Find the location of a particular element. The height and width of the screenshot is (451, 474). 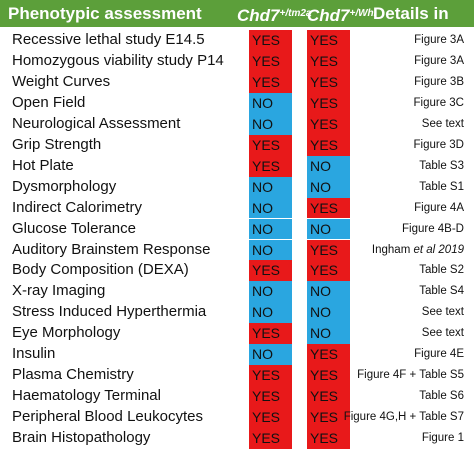

assay-name: Dysmorphology is located at coordinates (64, 186).